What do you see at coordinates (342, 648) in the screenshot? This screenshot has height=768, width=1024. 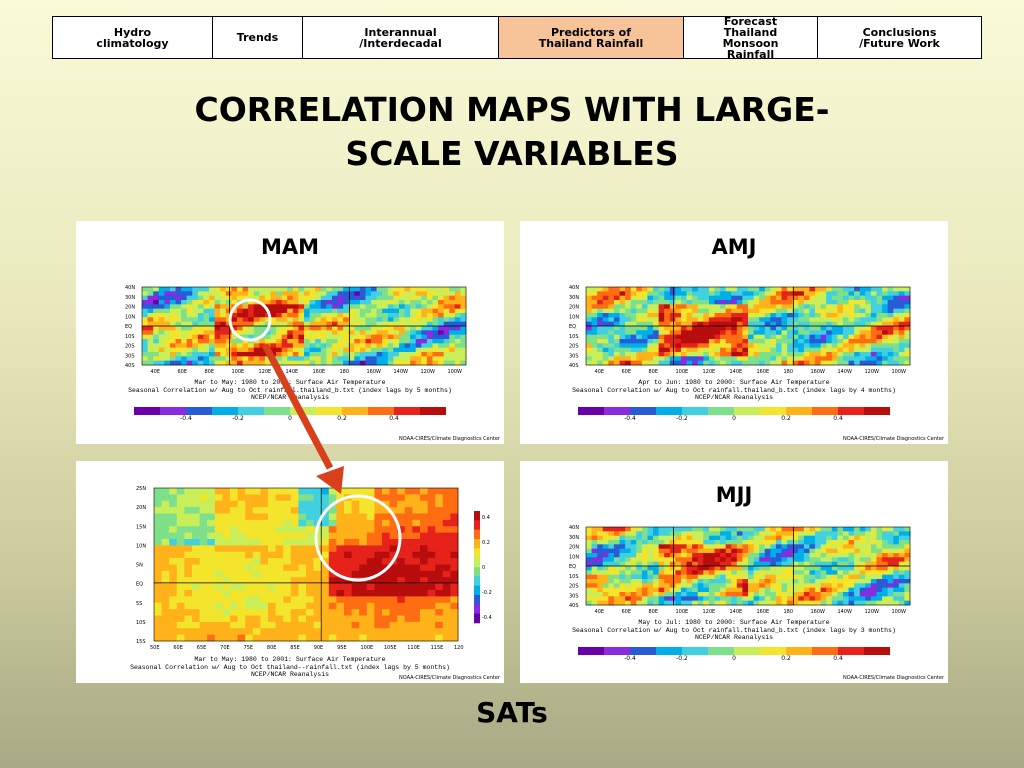 I see `lon-tick-label: 95E` at bounding box center [342, 648].